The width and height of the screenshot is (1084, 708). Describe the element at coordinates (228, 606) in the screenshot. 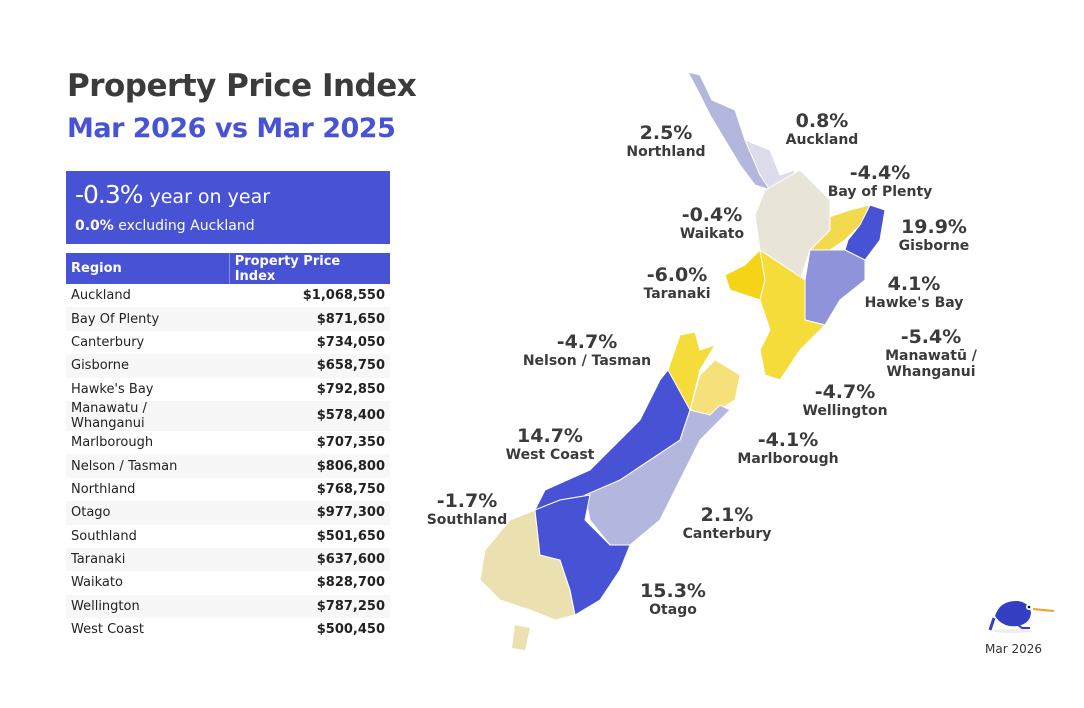

I see `table-row: Wellington $787,250` at that location.